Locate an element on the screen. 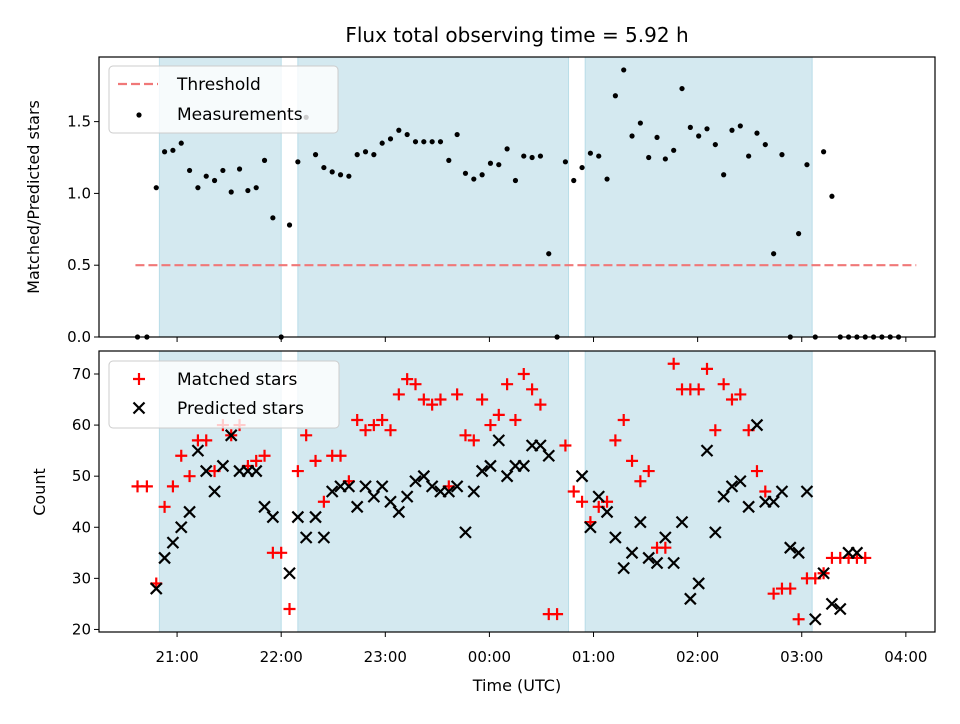 This screenshot has width=960, height=724. x-axis-label: Time (UTC) is located at coordinates (516, 685).